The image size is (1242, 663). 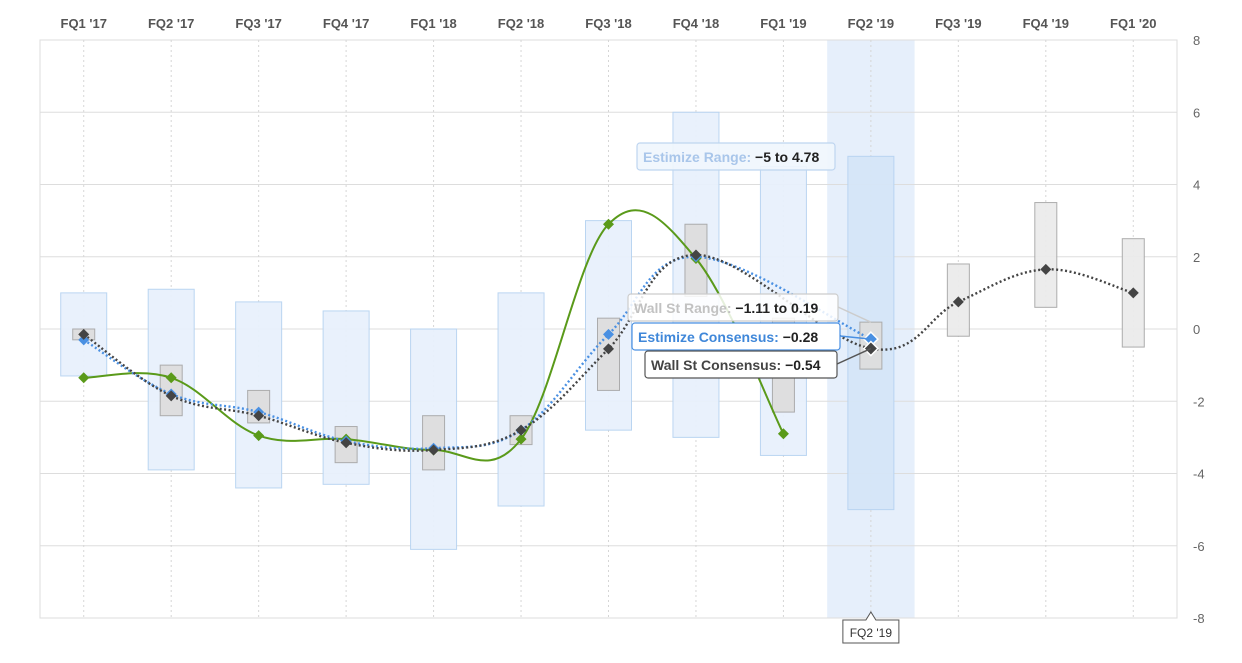 I want to click on tooltip-value: −1.11 to 0.19, so click(x=776, y=308).